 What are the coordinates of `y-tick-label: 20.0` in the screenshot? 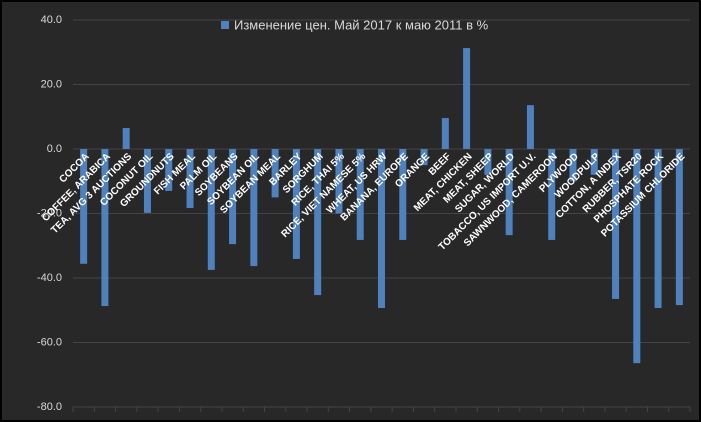 It's located at (51, 84).